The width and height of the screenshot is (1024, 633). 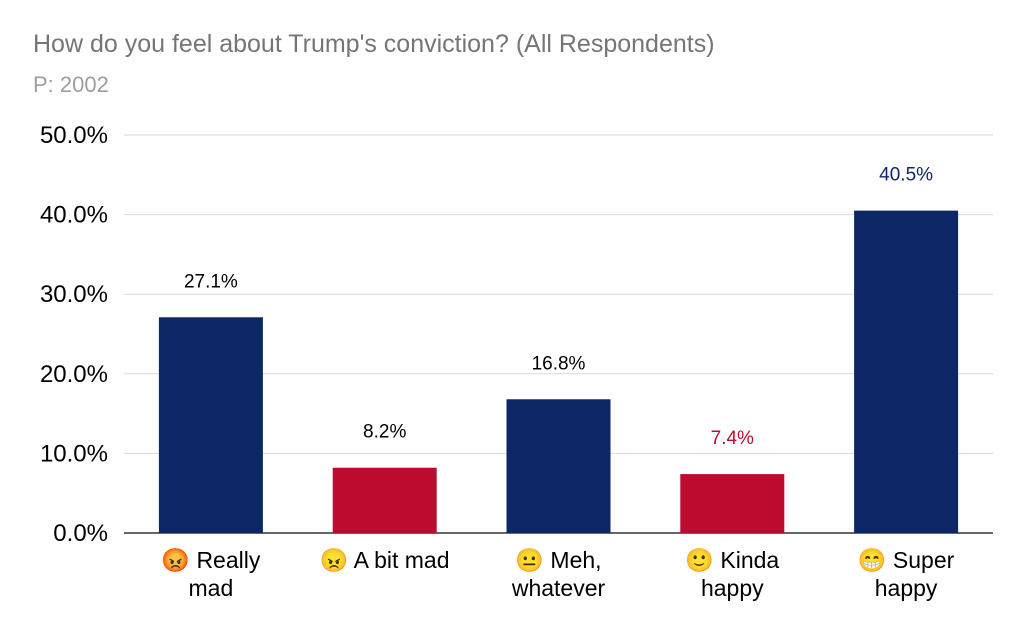 I want to click on x-tick-label: 🙂 Kinda, so click(x=732, y=560).